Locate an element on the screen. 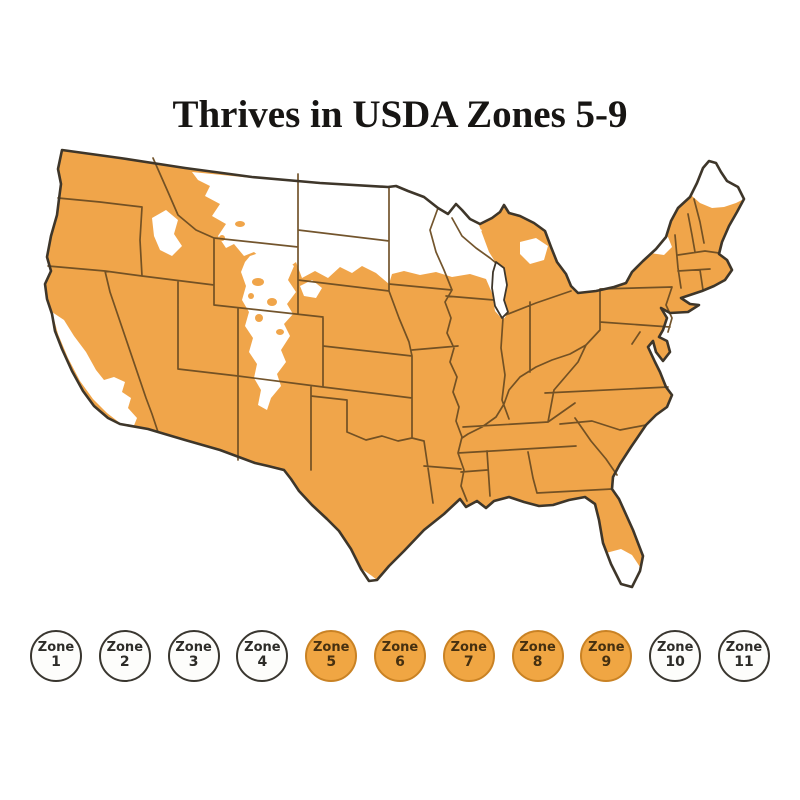 This screenshot has width=800, height=800. zone-3-badge: Zone 3 is located at coordinates (193, 656).